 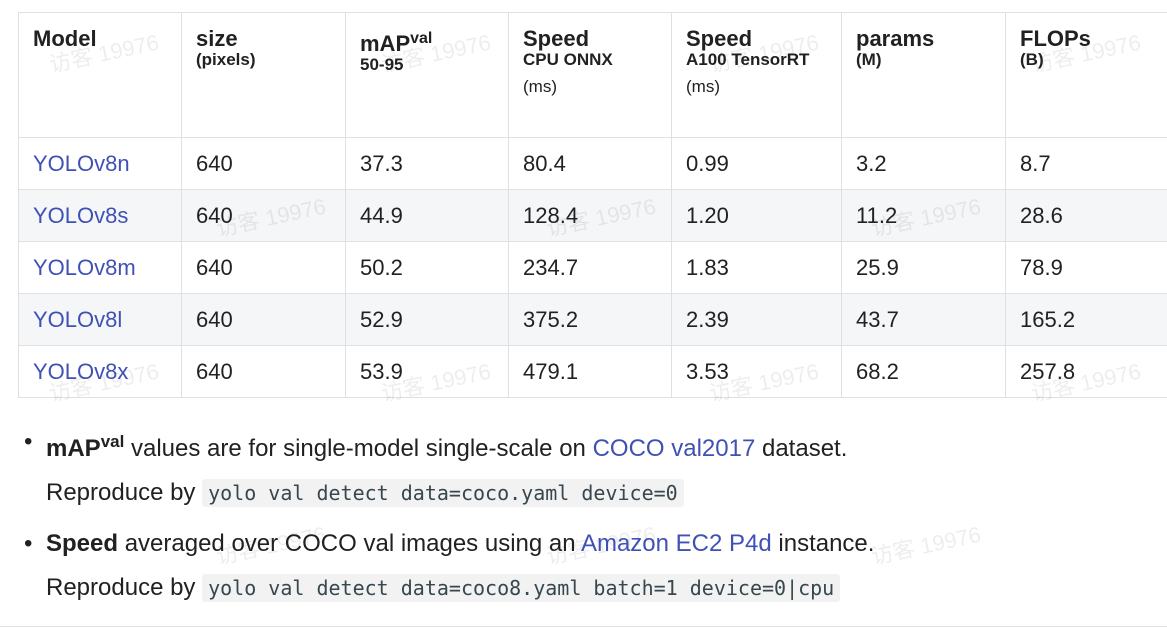 What do you see at coordinates (1086, 75) in the screenshot?
I see `header-flops: FLOPs (B)` at bounding box center [1086, 75].